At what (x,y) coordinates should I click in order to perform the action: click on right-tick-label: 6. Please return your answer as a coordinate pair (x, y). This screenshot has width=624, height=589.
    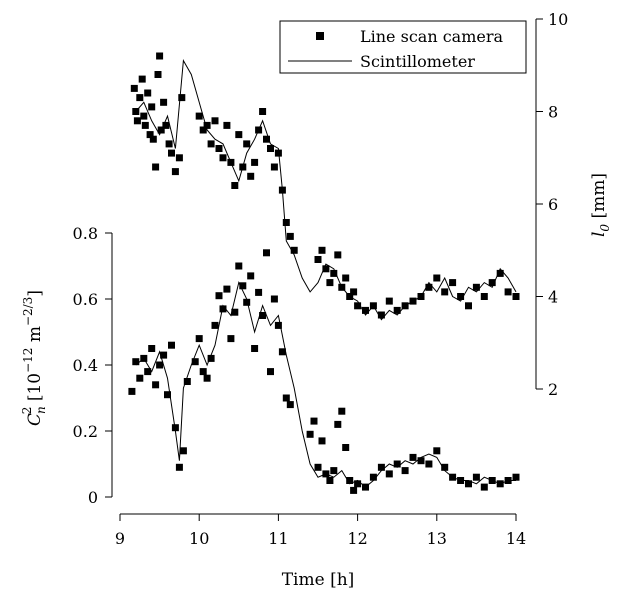
    Looking at the image, I should click on (553, 204).